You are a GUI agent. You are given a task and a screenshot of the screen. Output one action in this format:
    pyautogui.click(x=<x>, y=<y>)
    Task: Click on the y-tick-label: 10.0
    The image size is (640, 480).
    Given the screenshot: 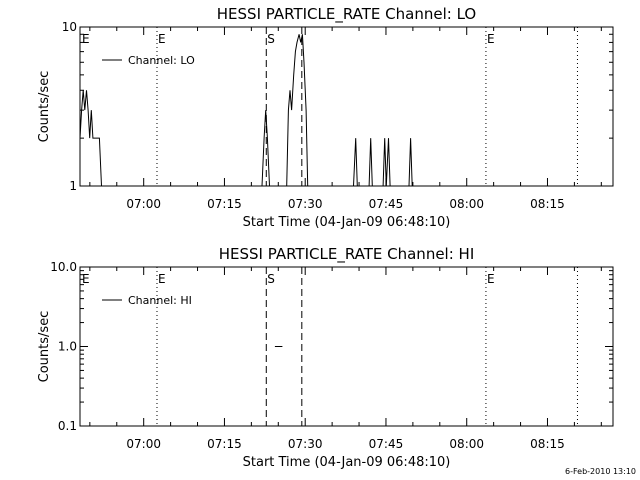 What is the action you would take?
    pyautogui.click(x=63, y=267)
    